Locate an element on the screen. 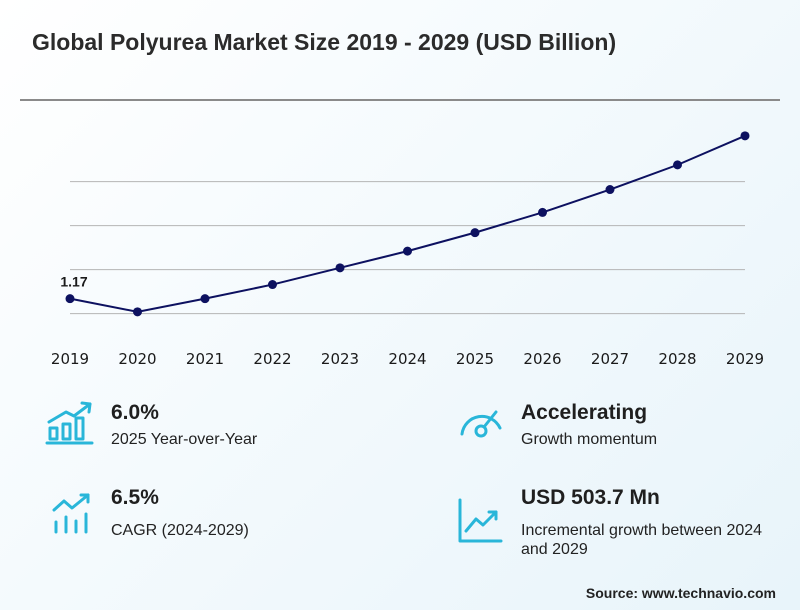  x-tick-label: 2019 is located at coordinates (70, 359).